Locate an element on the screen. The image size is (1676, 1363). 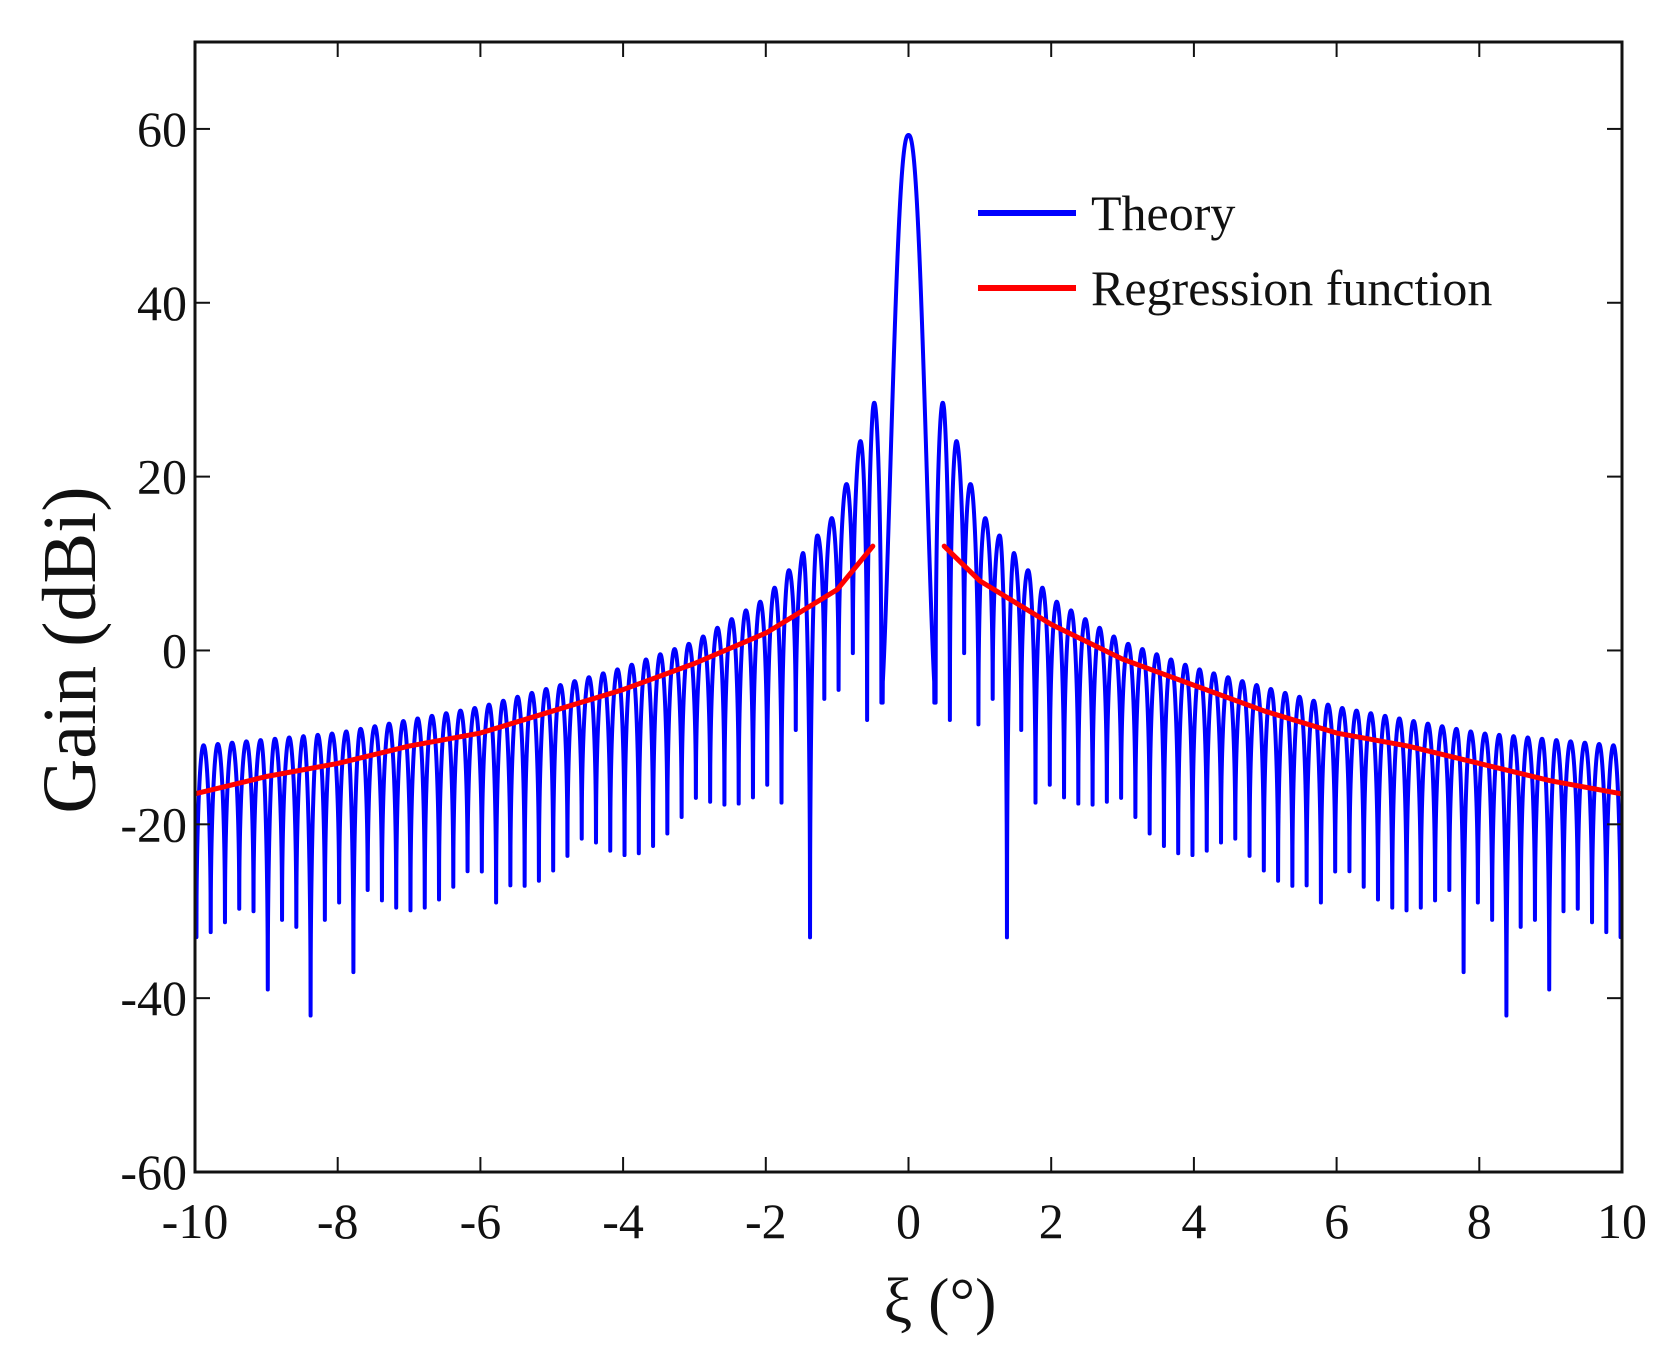
x-tick-label: -4 is located at coordinates (623, 1221).